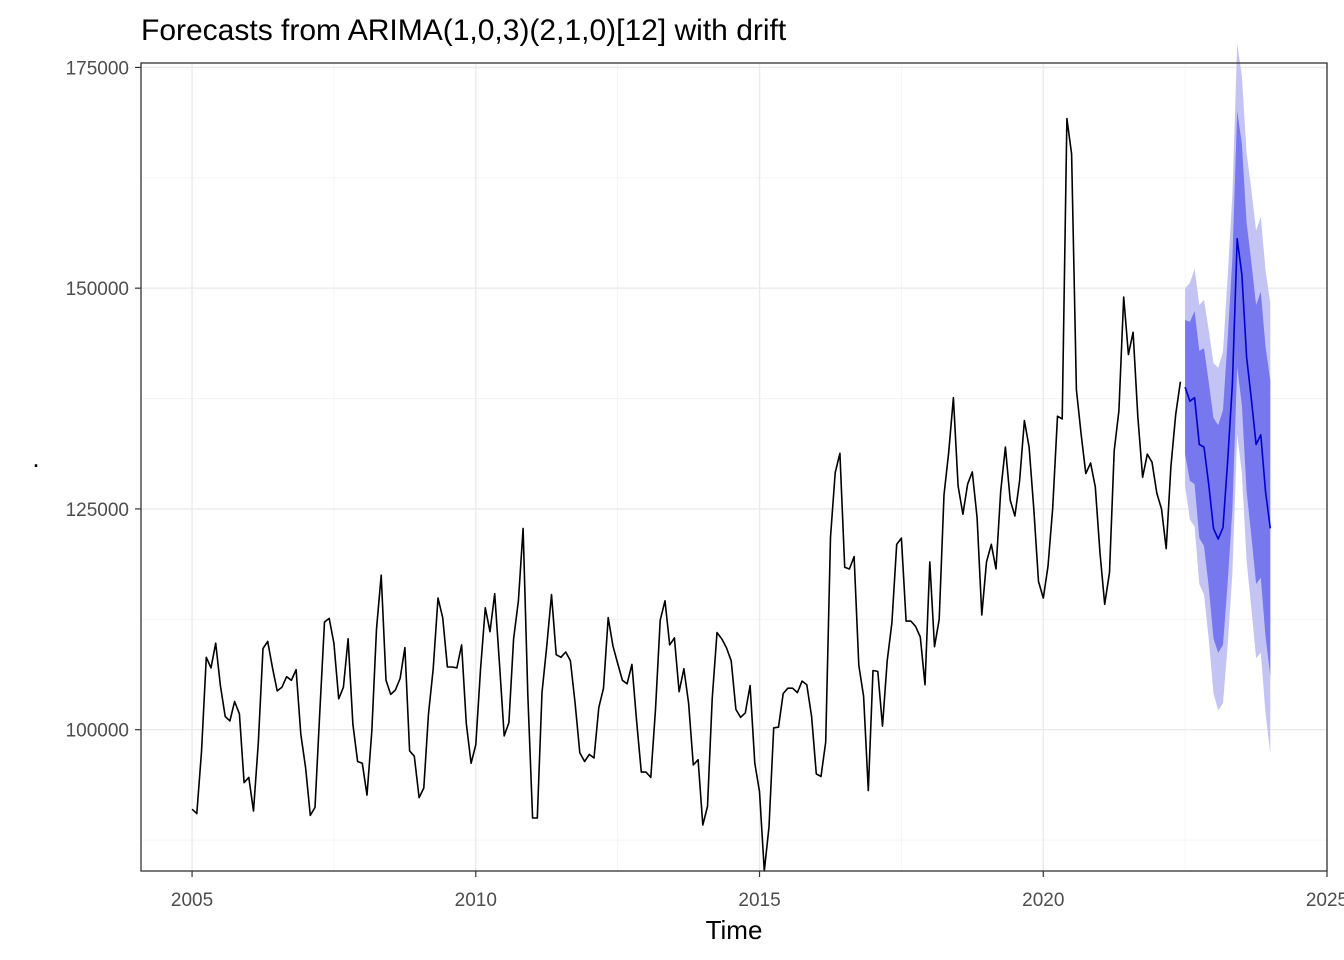 The image size is (1344, 960). Describe the element at coordinates (734, 930) in the screenshot. I see `x-axis-title: Time` at that location.